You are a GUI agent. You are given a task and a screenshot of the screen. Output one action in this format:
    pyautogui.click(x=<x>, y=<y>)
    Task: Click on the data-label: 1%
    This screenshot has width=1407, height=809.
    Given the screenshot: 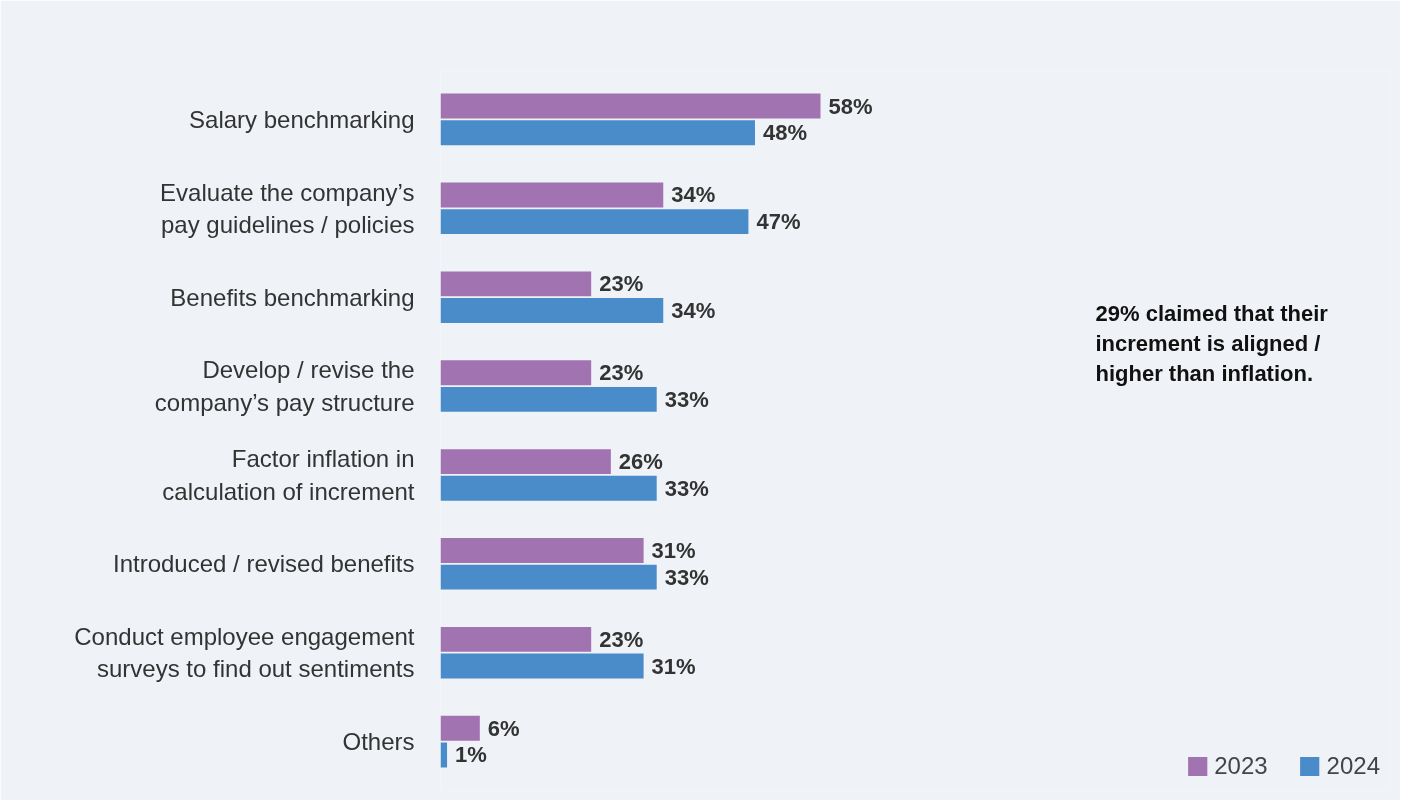 What is the action you would take?
    pyautogui.click(x=471, y=755)
    